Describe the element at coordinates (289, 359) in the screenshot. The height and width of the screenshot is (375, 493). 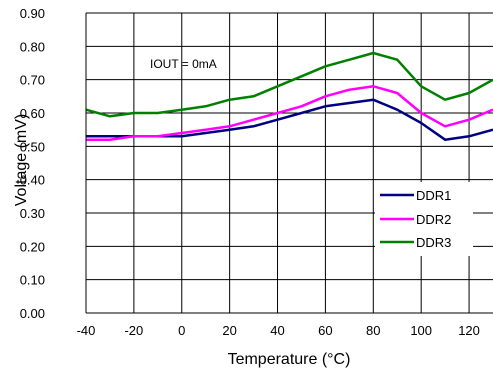
I see `x-axis-title: Temperature (°C)` at that location.